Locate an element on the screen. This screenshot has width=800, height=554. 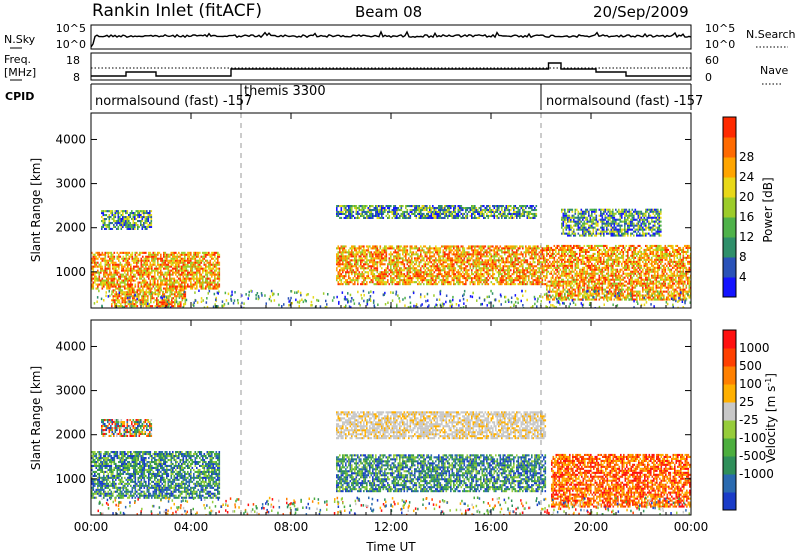
beam-label: Beam 08 is located at coordinates (388, 12).